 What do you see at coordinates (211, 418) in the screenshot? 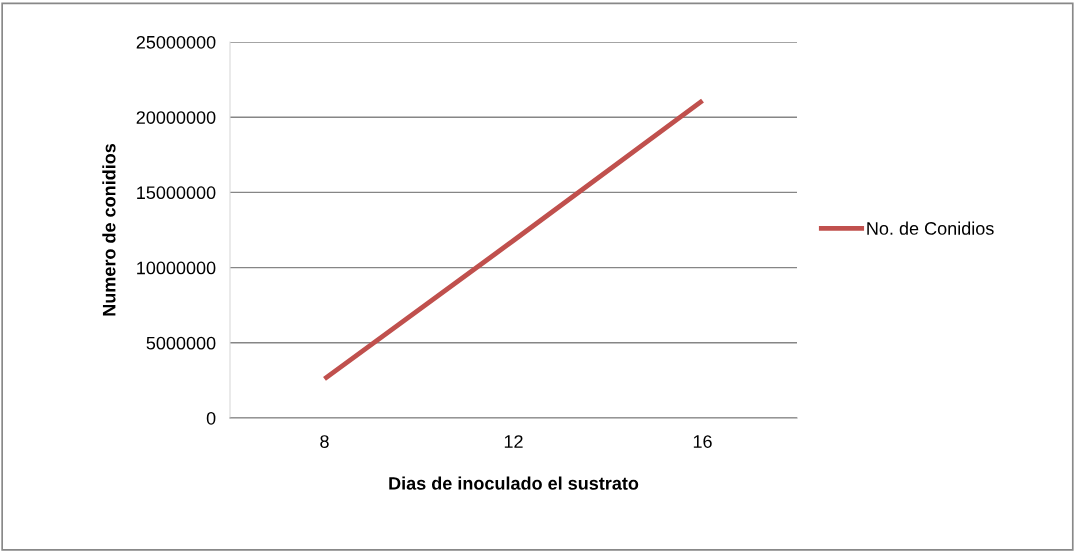
I see `y-tick-label: 0` at bounding box center [211, 418].